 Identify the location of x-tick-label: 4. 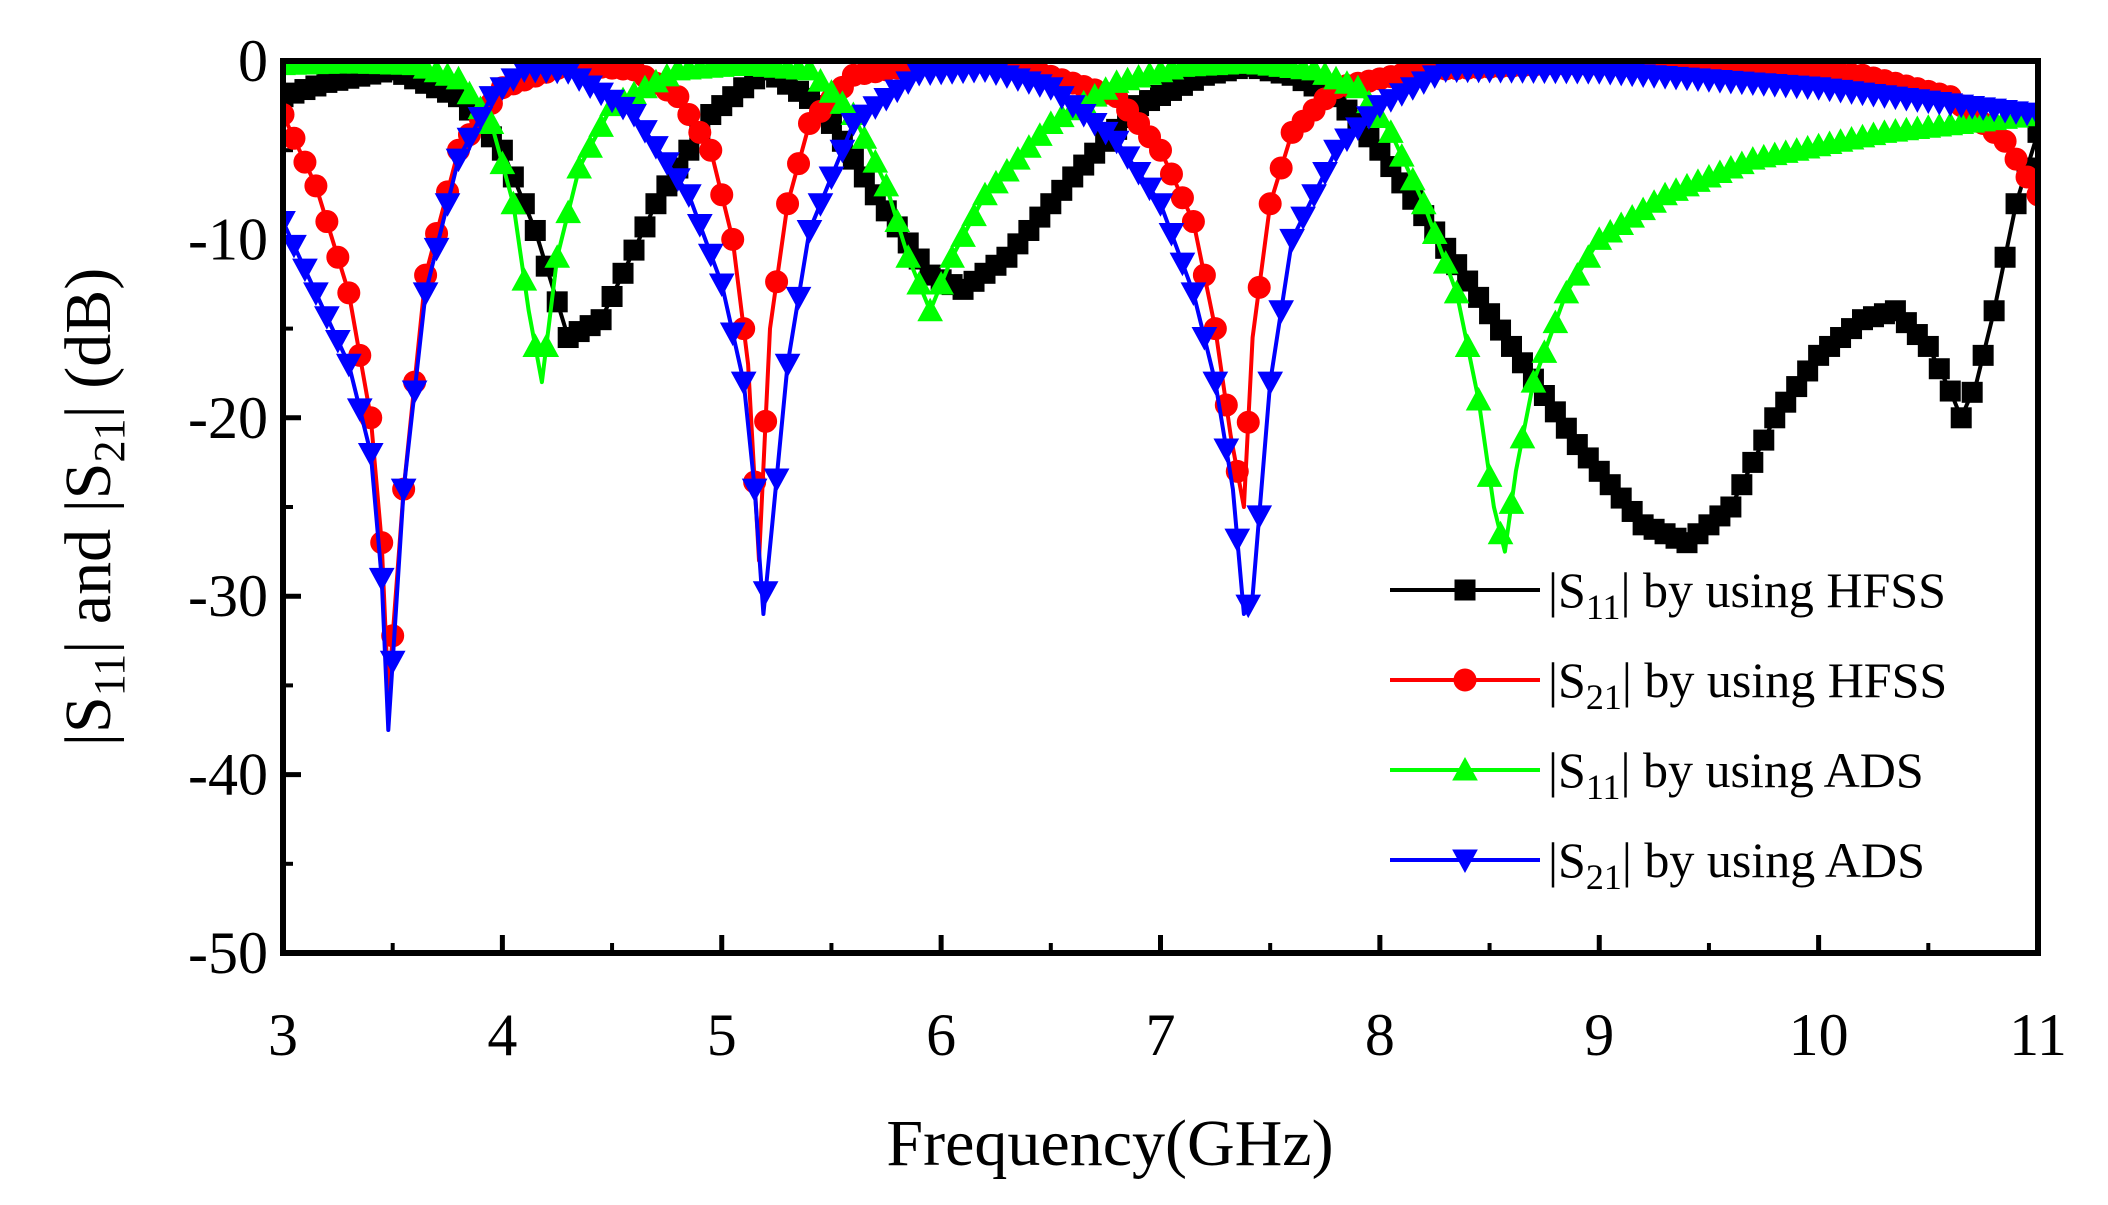
(502, 1035).